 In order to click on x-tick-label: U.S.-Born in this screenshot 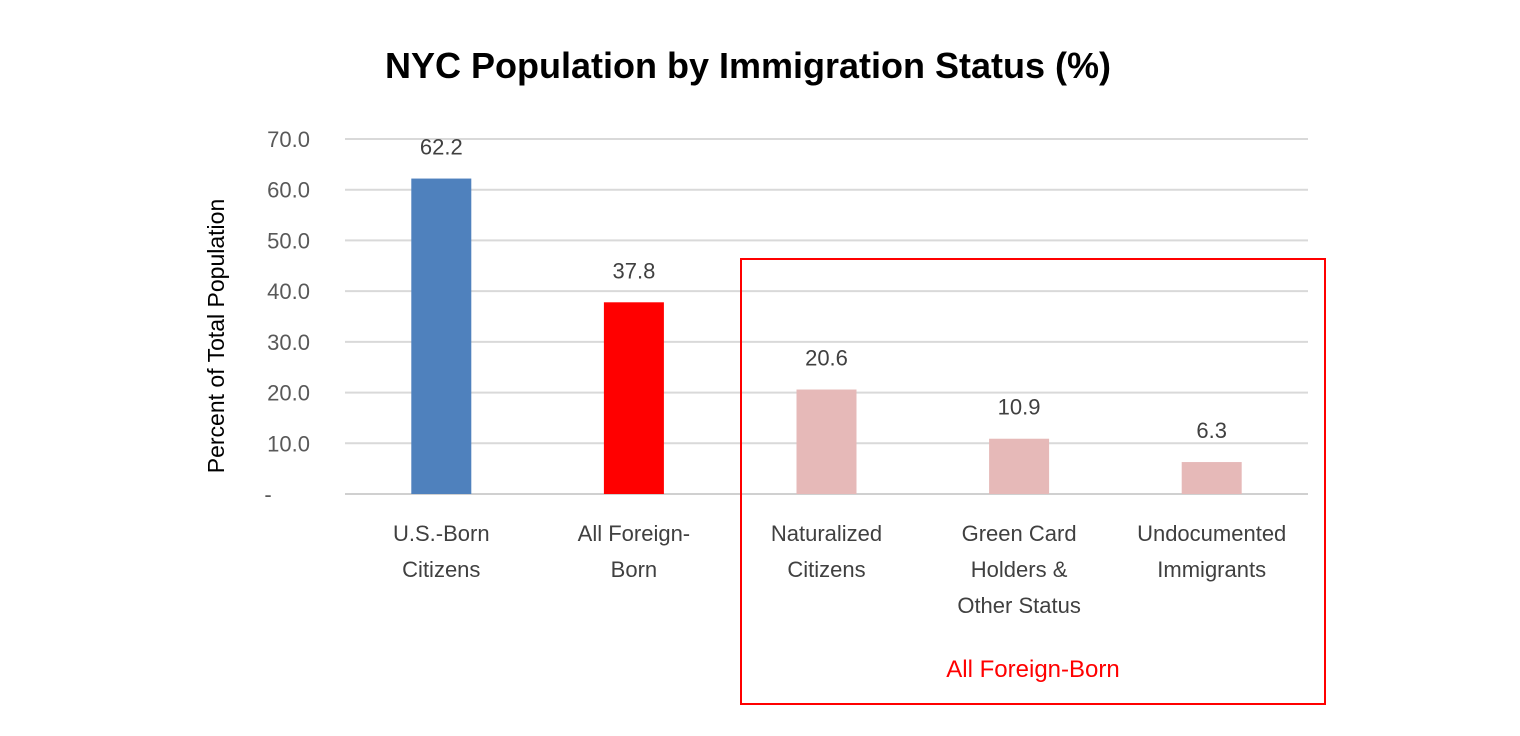, I will do `click(441, 533)`.